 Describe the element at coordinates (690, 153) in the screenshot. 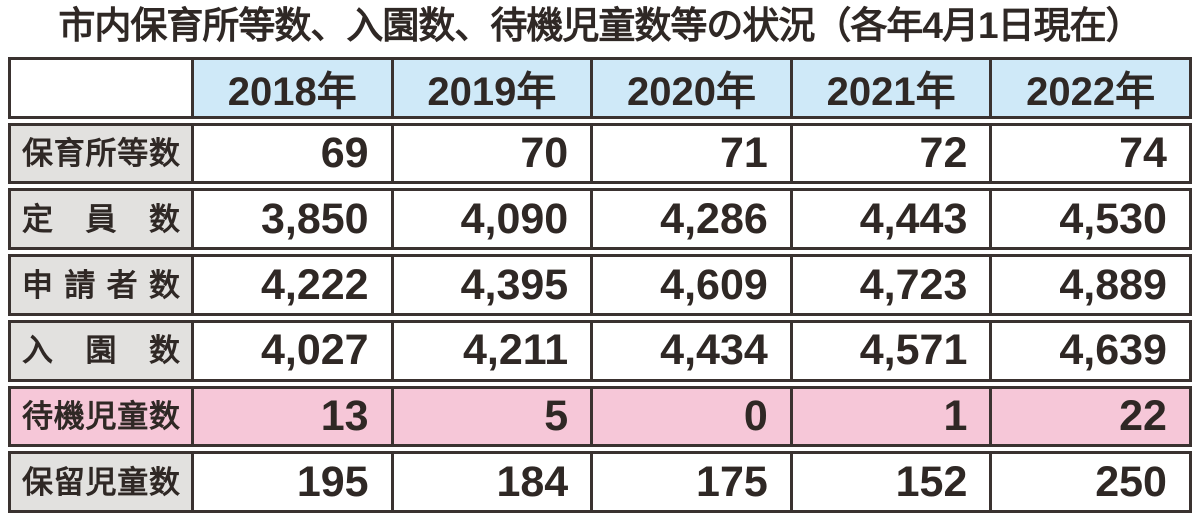

I see `value-cell: 71` at that location.